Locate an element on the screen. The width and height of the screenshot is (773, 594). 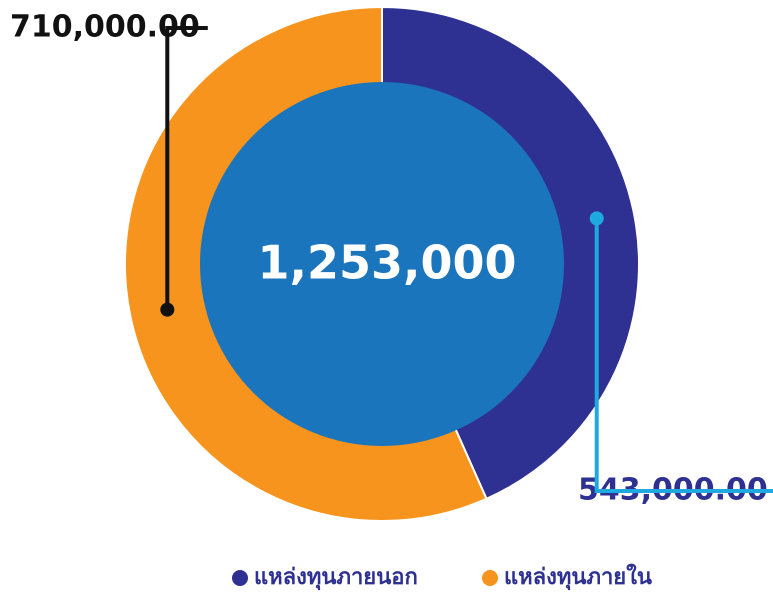
legend-label: แหล่งทุนภายใน is located at coordinates (578, 577).